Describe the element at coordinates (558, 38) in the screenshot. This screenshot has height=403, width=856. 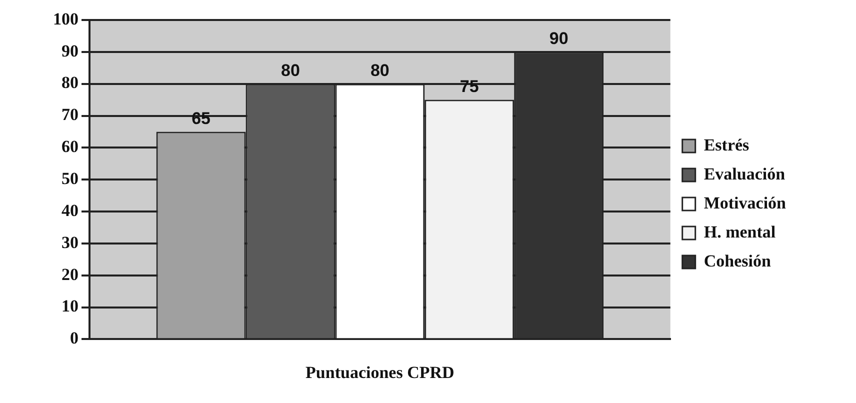
I see `data-label: 90` at that location.